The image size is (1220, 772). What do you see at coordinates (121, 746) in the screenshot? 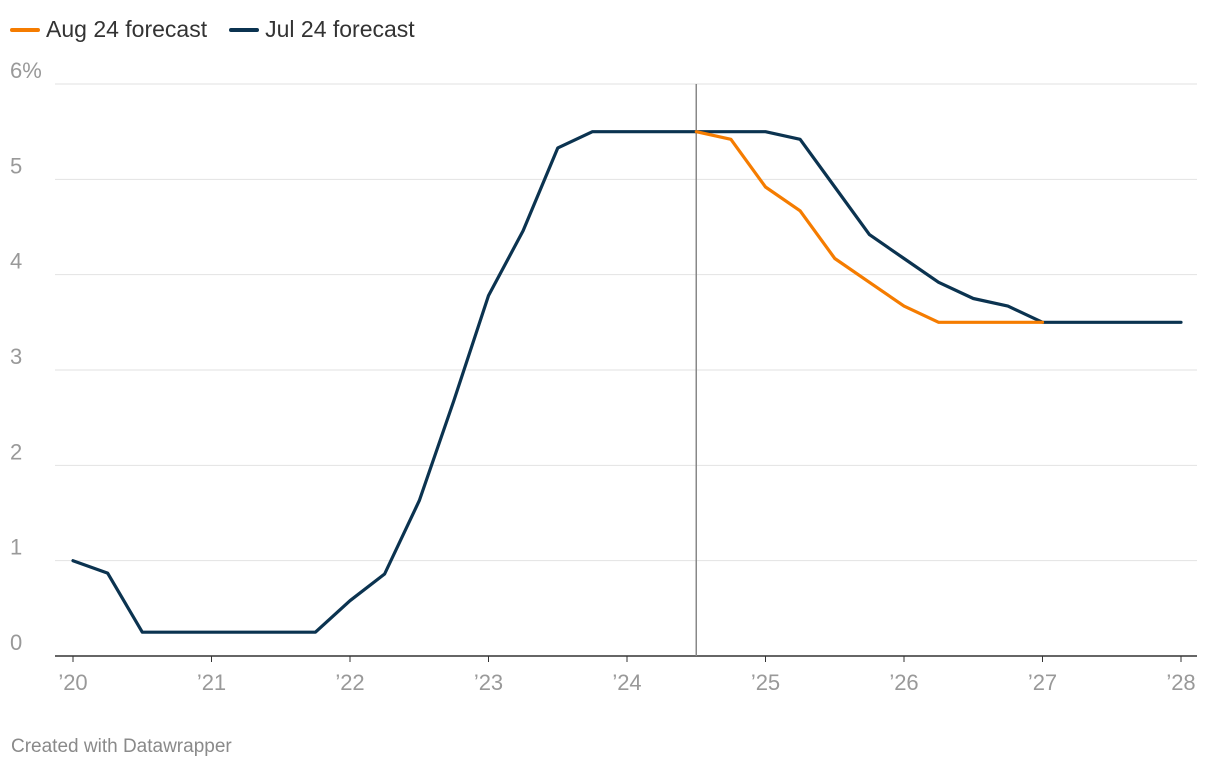
I see `credit-text: Created with Datawrapper` at bounding box center [121, 746].